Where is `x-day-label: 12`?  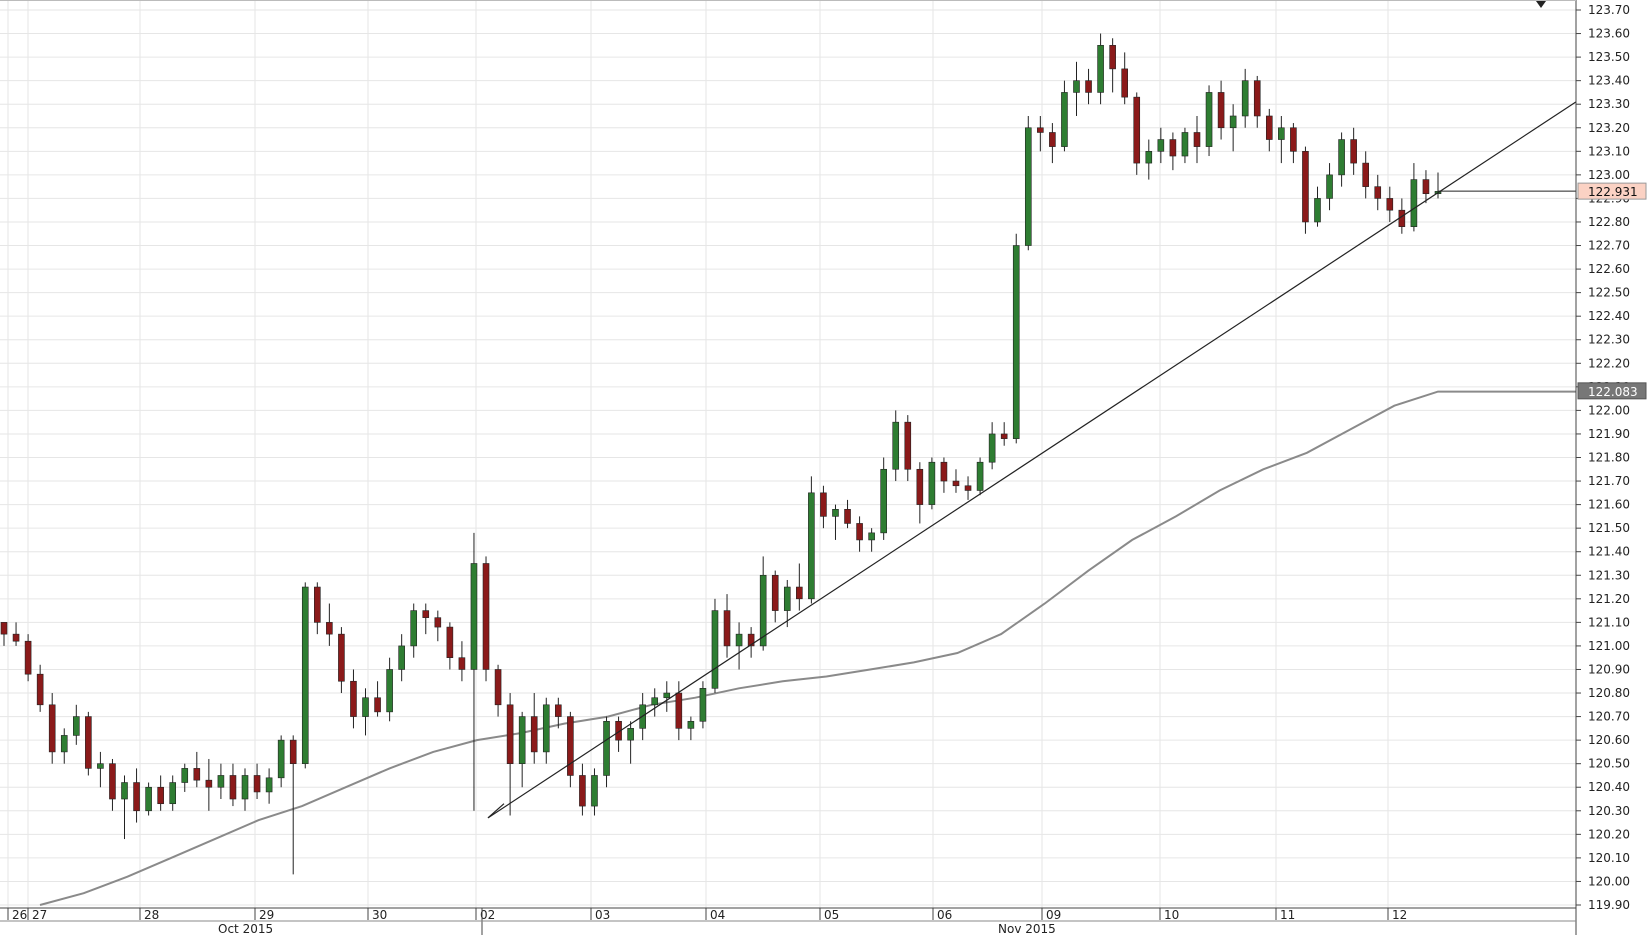
x-day-label: 12 is located at coordinates (1399, 915).